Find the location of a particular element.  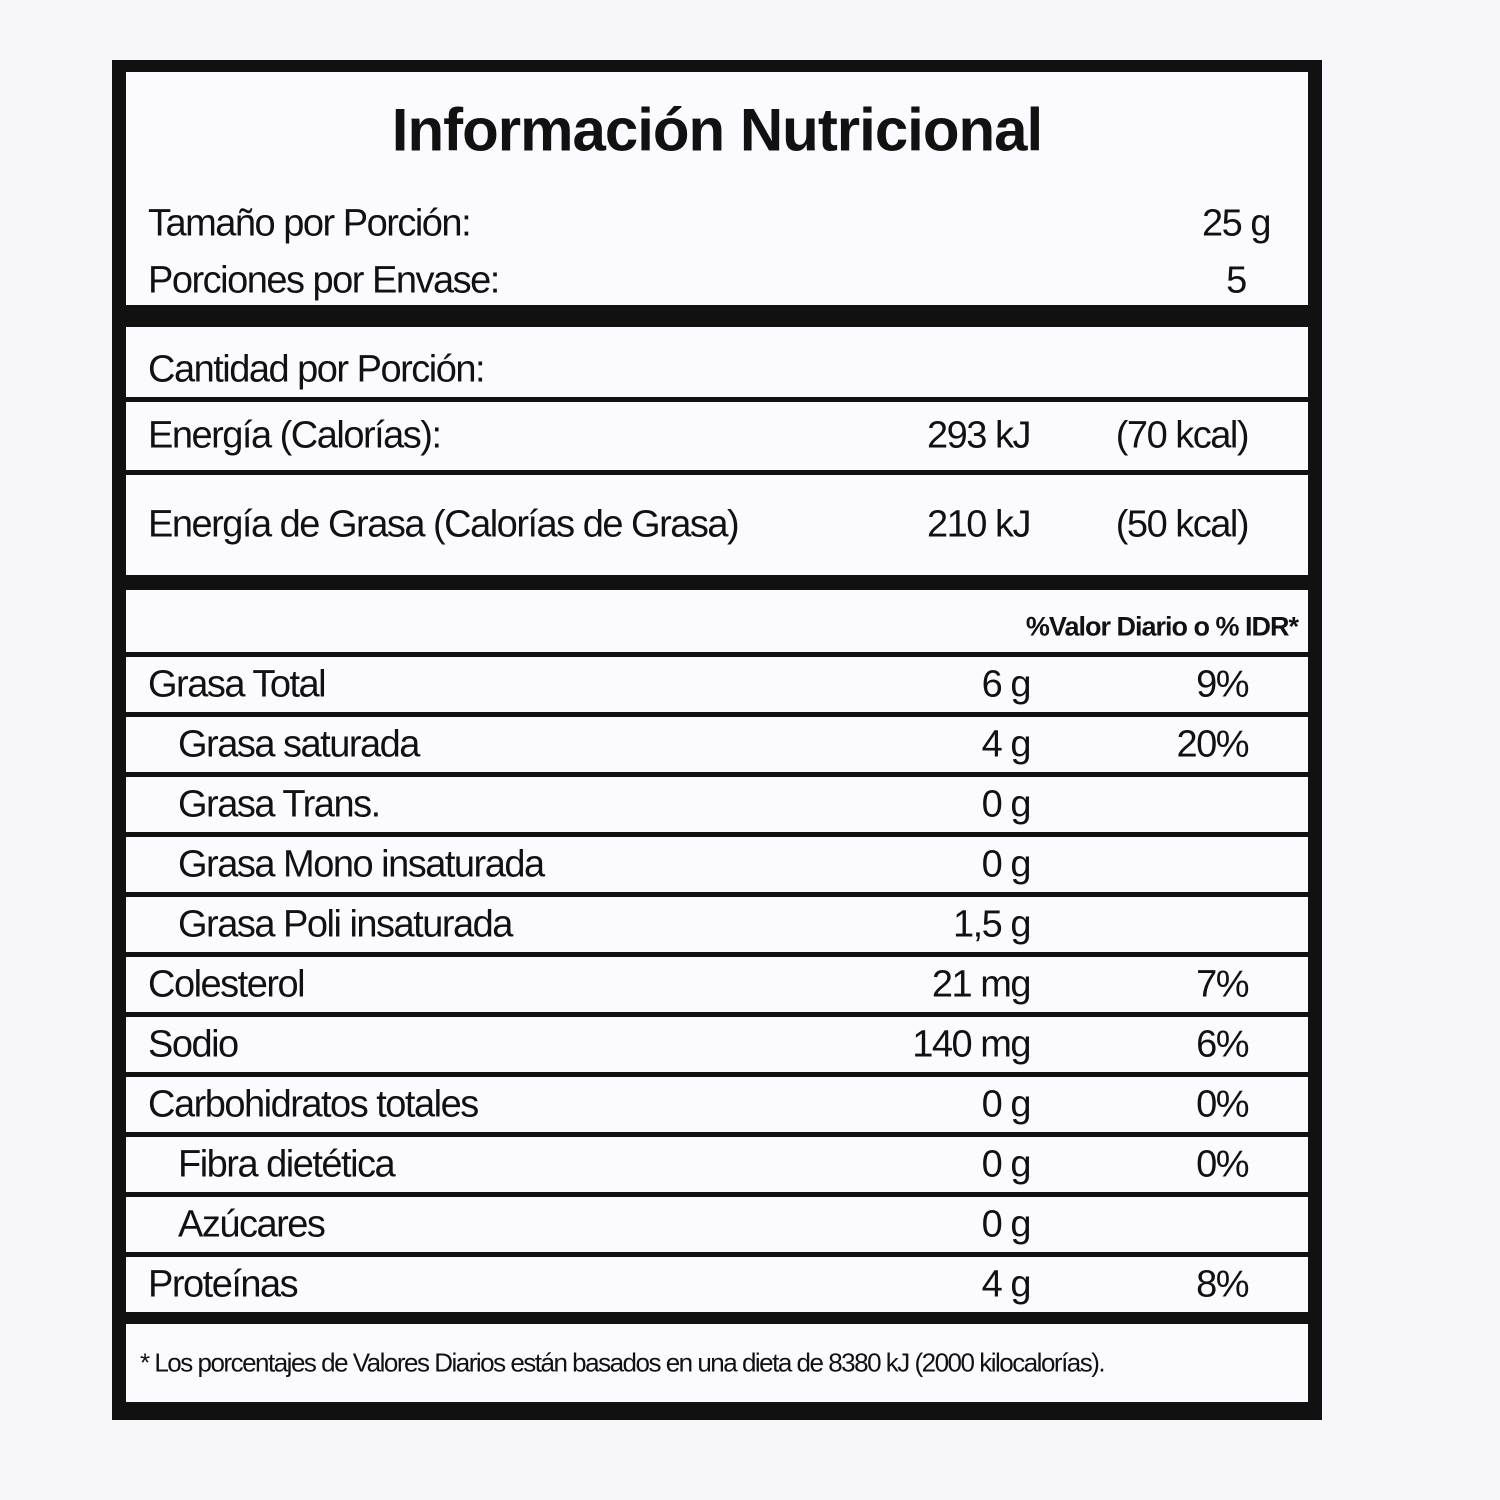

sub-nutrient-row: Fibra dietética 0 g 0% is located at coordinates (717, 1164).